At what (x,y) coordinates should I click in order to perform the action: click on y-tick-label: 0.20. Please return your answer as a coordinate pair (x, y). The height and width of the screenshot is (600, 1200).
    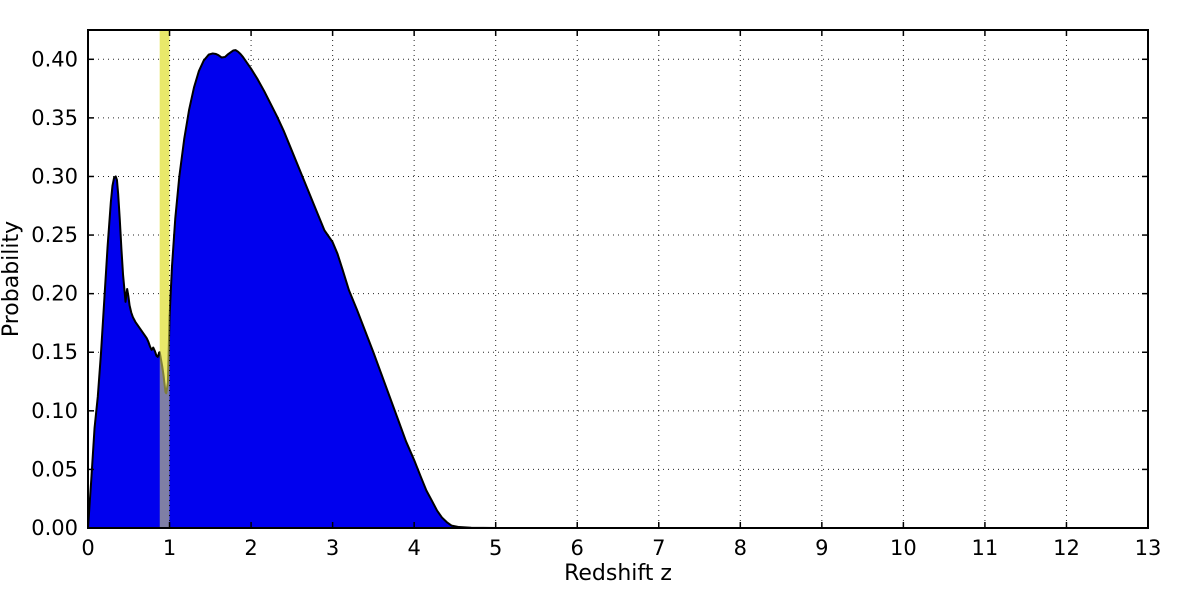
    Looking at the image, I should click on (54, 294).